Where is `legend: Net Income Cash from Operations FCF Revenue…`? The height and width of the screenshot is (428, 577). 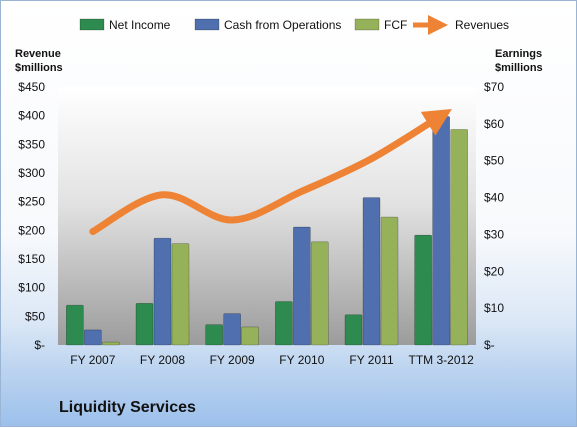
legend: Net Income Cash from Operations FCF Revenue… is located at coordinates (294, 25).